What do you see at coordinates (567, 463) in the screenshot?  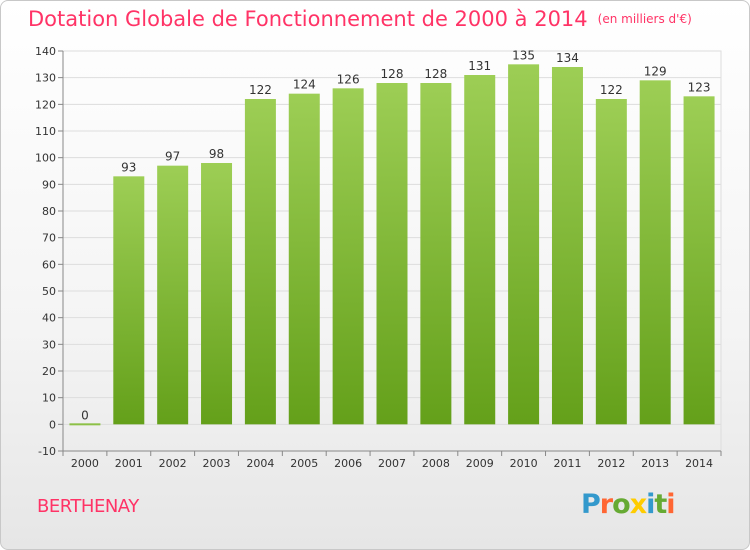 I see `x-tick-label: 2011` at bounding box center [567, 463].